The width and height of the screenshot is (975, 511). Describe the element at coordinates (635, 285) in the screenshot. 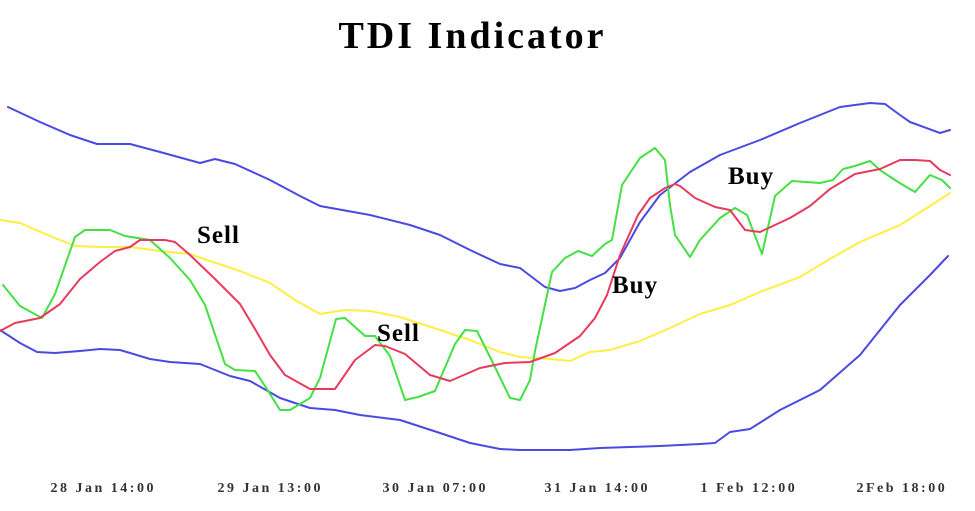

I see `annotation-buy-1: Buy` at that location.